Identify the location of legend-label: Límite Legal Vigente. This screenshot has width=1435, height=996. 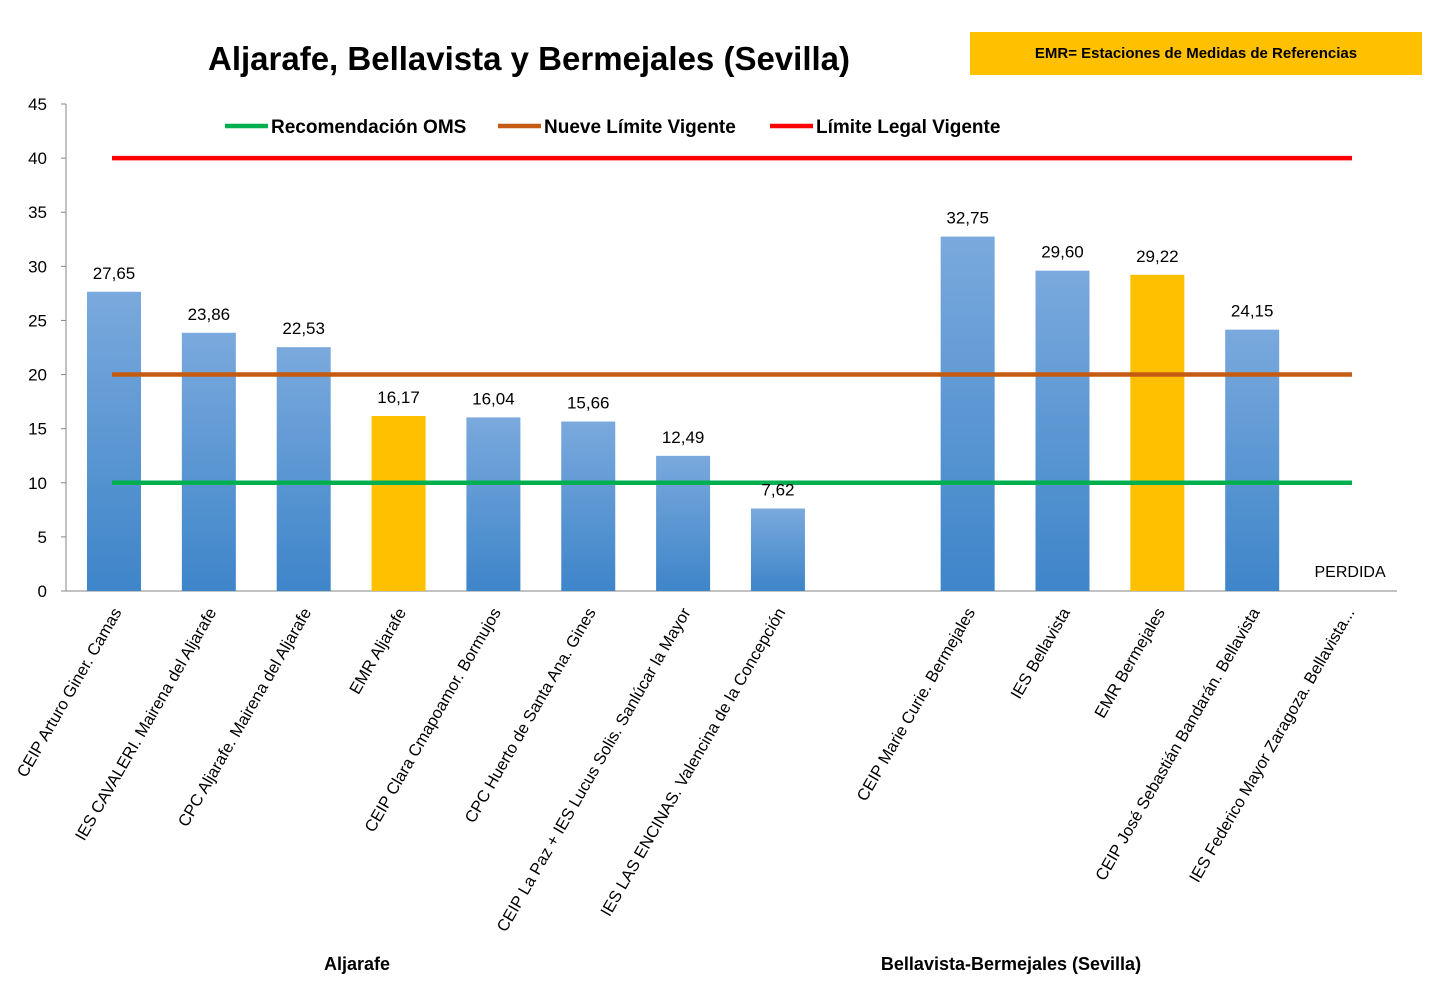
(908, 127).